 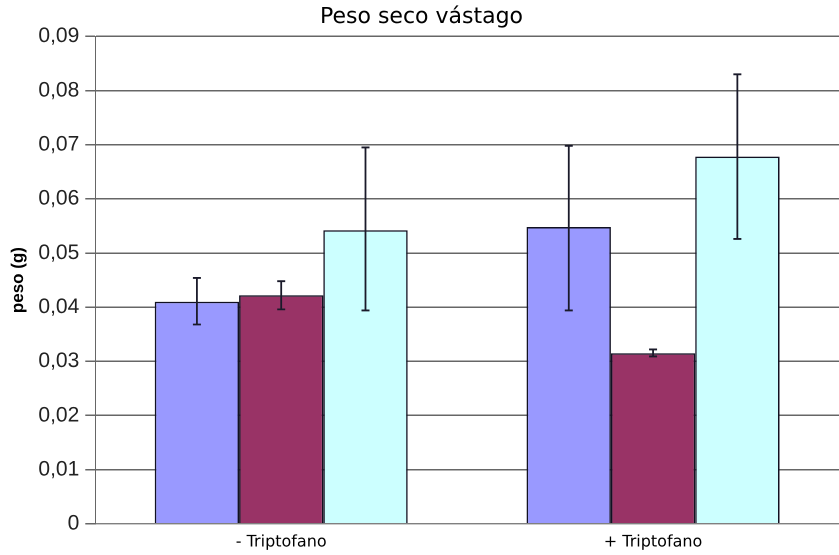 I want to click on y-tick-label: 0,04, so click(x=59, y=306).